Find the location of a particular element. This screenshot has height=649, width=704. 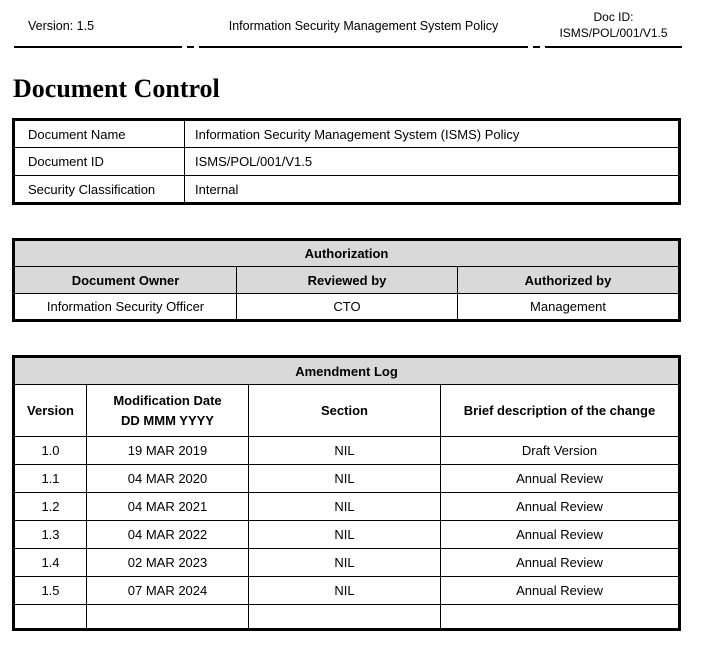

column-header: Reviewed by is located at coordinates (347, 280).